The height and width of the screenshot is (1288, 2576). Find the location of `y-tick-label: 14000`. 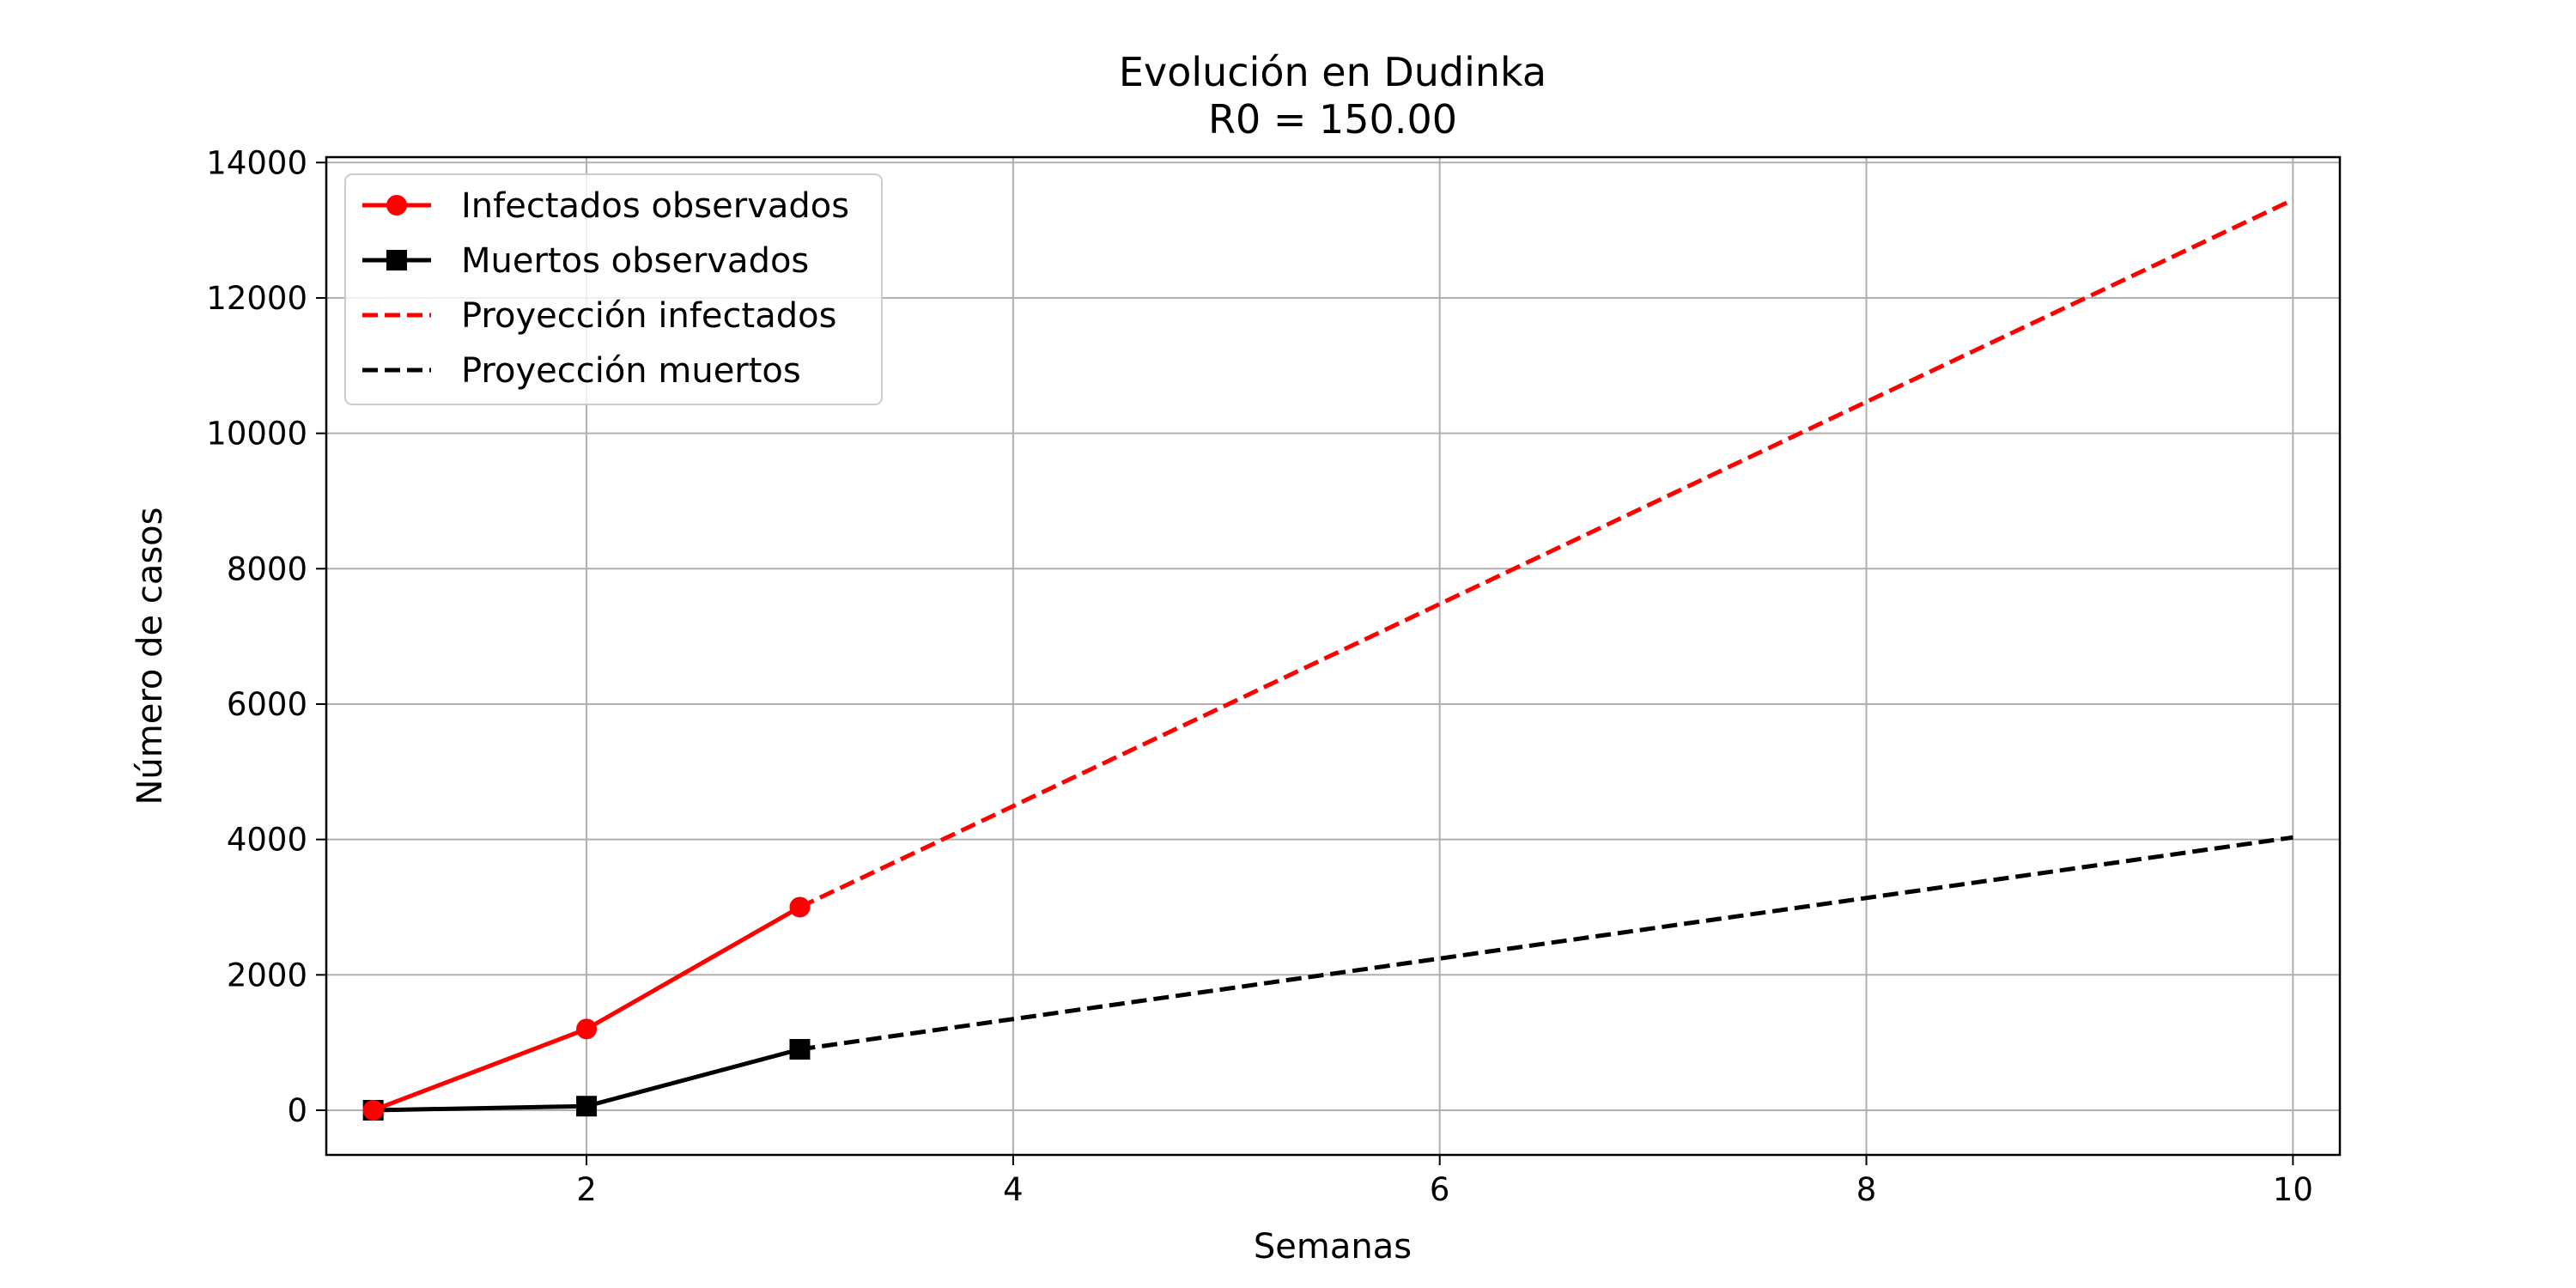

y-tick-label: 14000 is located at coordinates (257, 162).